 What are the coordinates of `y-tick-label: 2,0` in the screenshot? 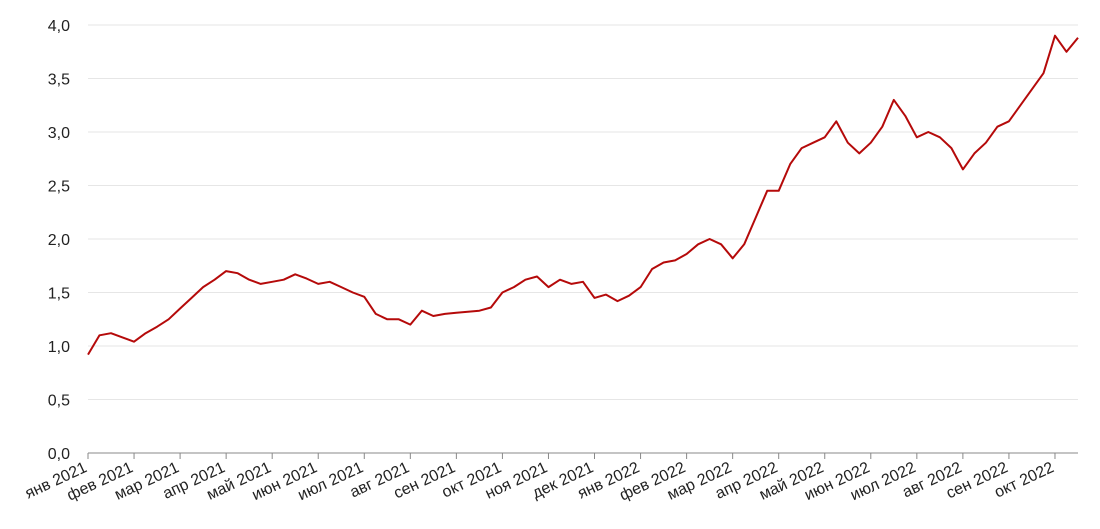 It's located at (59, 240).